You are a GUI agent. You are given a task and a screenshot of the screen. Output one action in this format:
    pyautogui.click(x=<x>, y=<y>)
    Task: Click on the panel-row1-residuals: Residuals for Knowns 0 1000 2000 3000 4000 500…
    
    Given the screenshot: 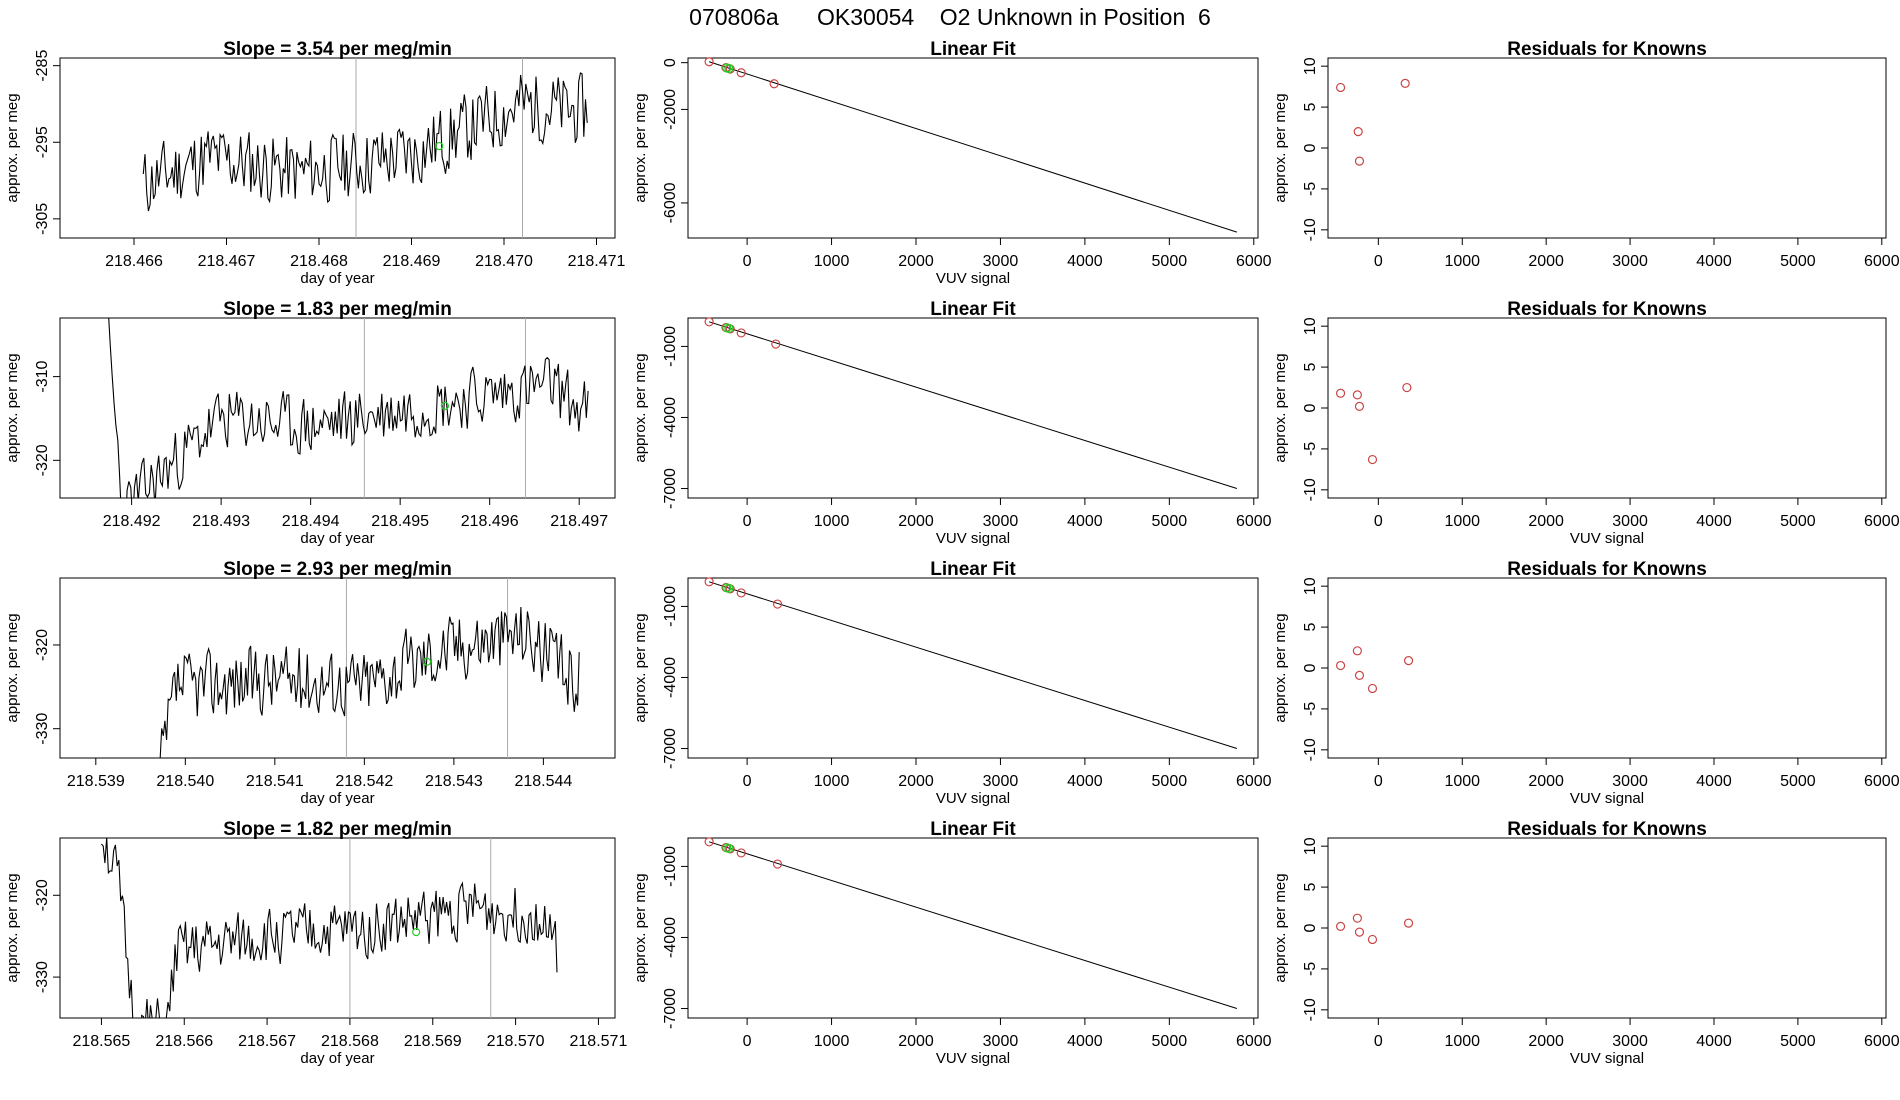 What is the action you would take?
    pyautogui.click(x=1586, y=154)
    